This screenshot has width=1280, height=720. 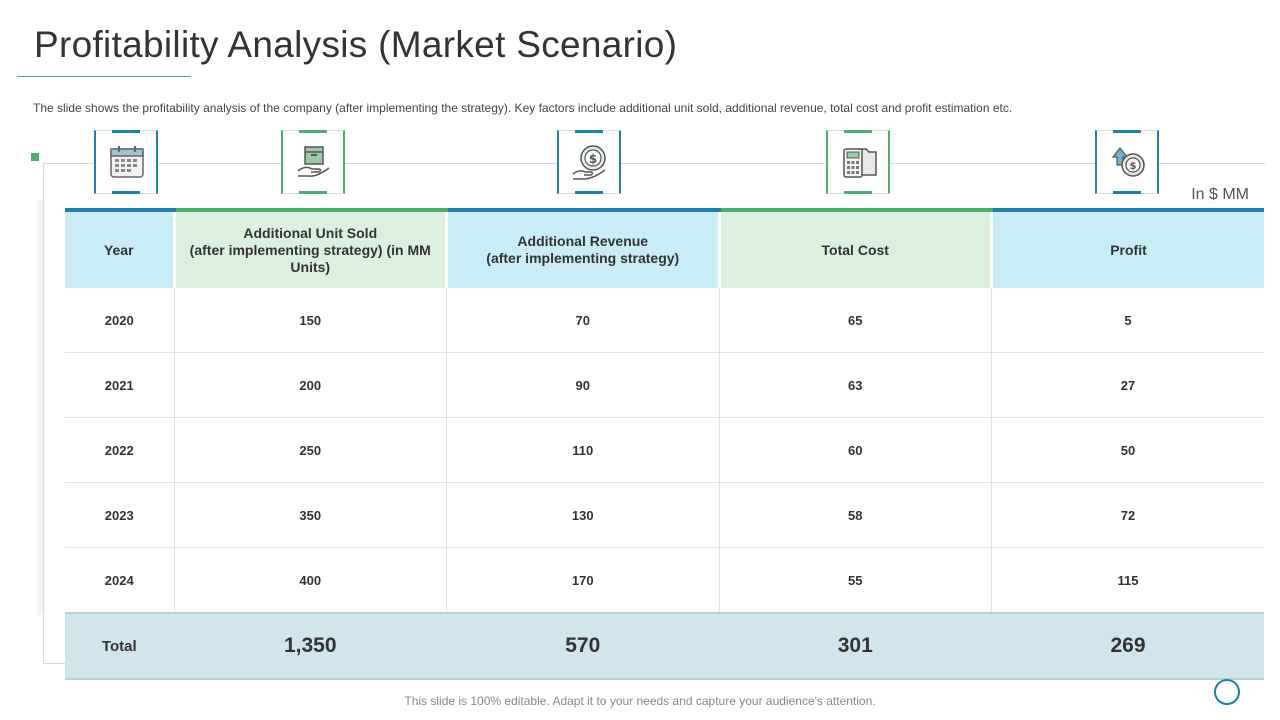 What do you see at coordinates (855, 320) in the screenshot?
I see `cell-cost: 65` at bounding box center [855, 320].